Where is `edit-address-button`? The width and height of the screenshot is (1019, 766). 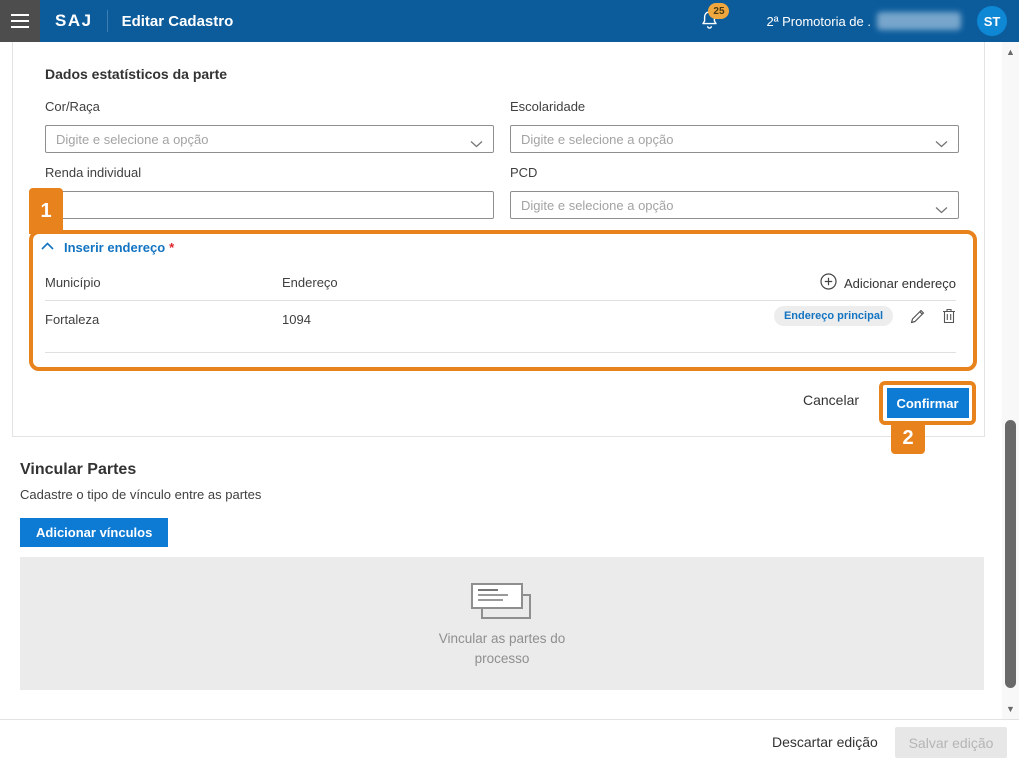 edit-address-button is located at coordinates (917, 316).